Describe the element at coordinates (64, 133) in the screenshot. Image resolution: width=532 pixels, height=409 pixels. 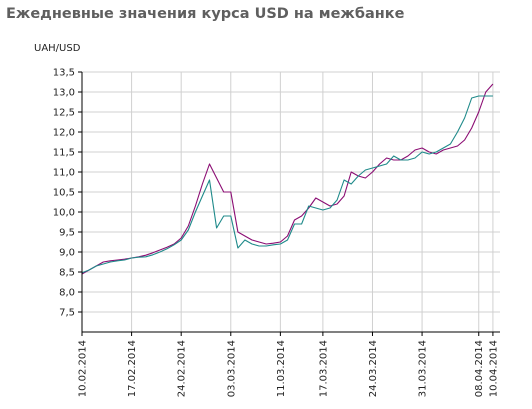
I see `y-tick-label: 12,0` at that location.